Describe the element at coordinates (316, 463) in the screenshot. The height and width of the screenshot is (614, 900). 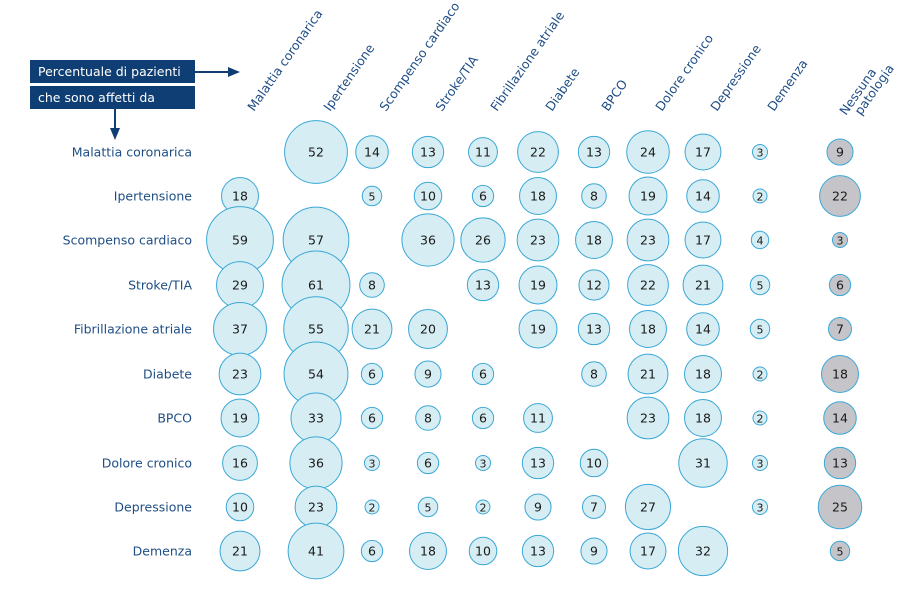
I see `bubble: 36` at that location.